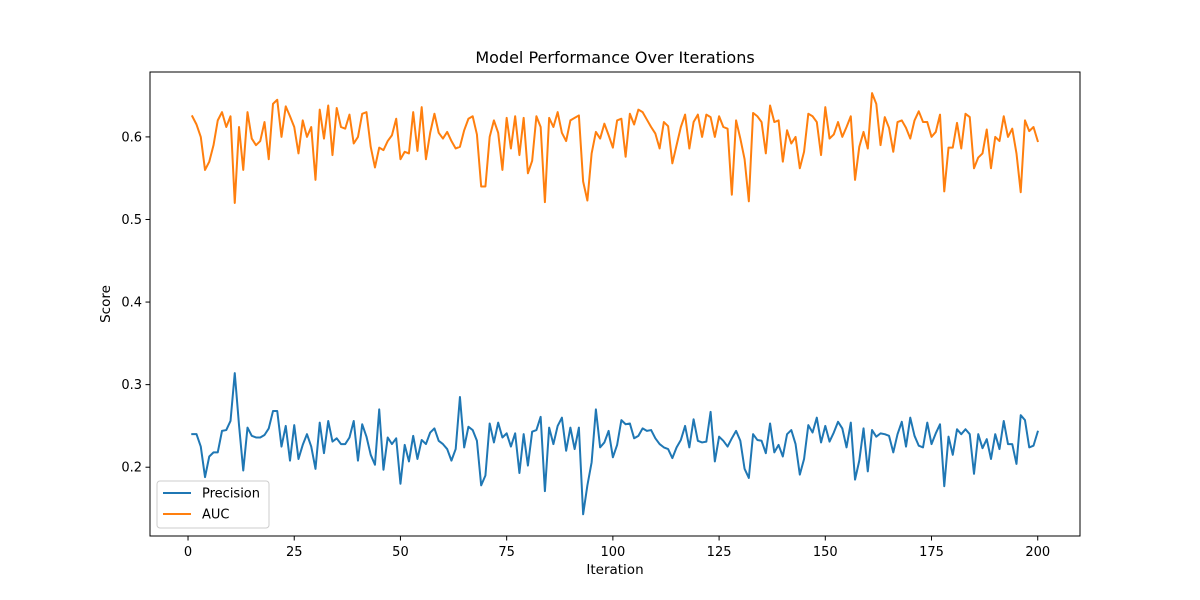  I want to click on legend: Precision AUC, so click(213, 504).